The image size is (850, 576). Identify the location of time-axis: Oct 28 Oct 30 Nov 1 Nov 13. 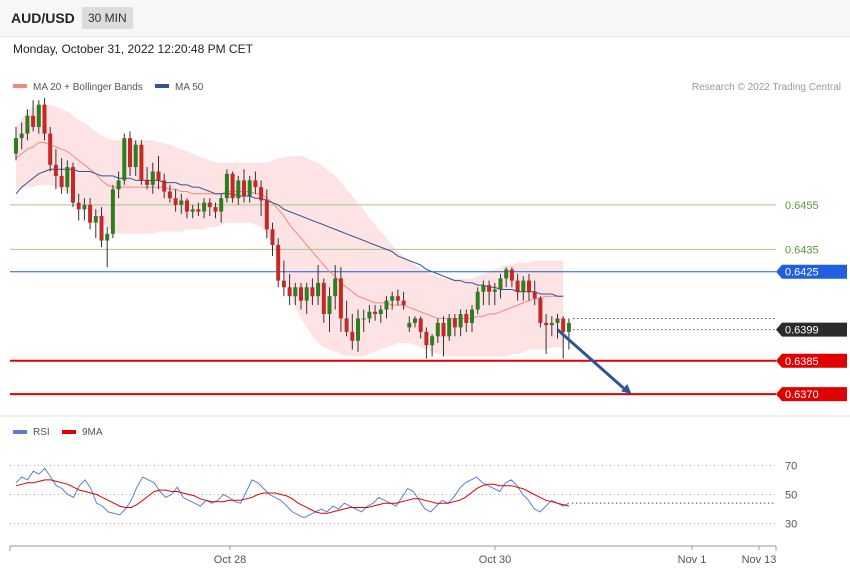
(393, 555).